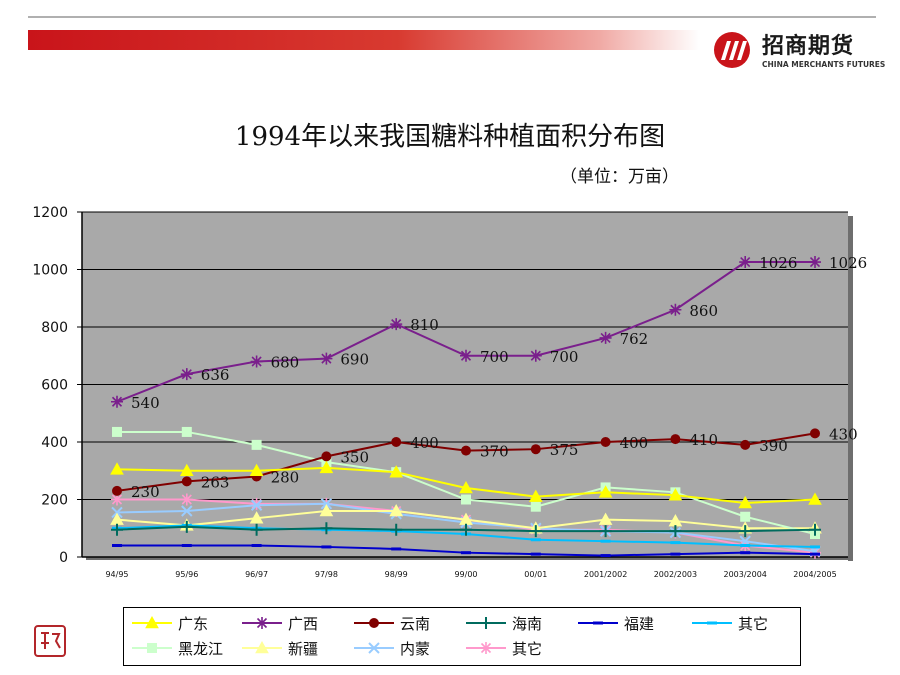 The height and width of the screenshot is (675, 900). Describe the element at coordinates (450, 137) in the screenshot. I see `chart-title: 1994年以来我国糖料种植面积分布图` at that location.